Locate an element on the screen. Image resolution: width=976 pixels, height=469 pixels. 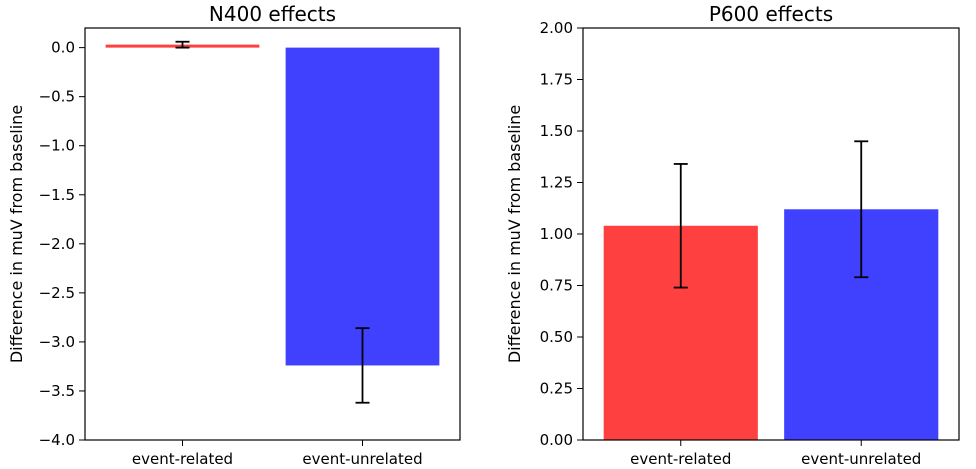
y-tick-label: 2.00 is located at coordinates (556, 28).